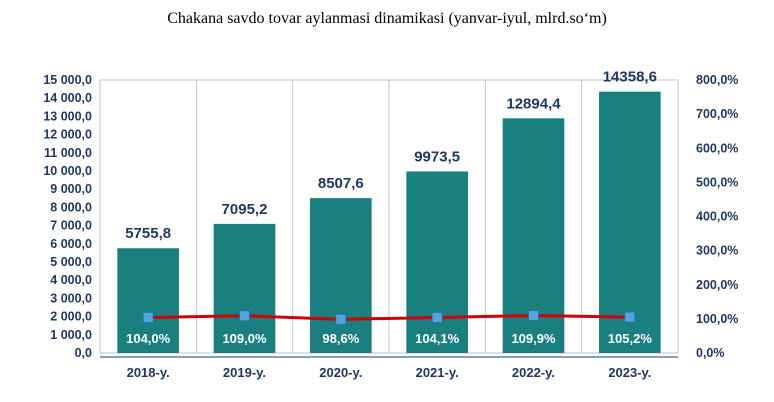 This screenshot has height=402, width=774. What do you see at coordinates (717, 285) in the screenshot?
I see `right-axis-tick-label: 200,0%` at bounding box center [717, 285].